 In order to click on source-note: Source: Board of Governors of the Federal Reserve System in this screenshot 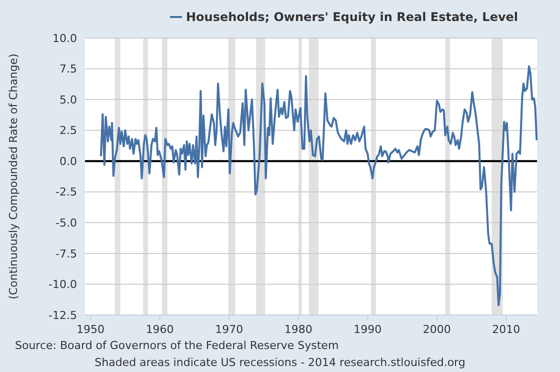, I will do `click(177, 345)`.